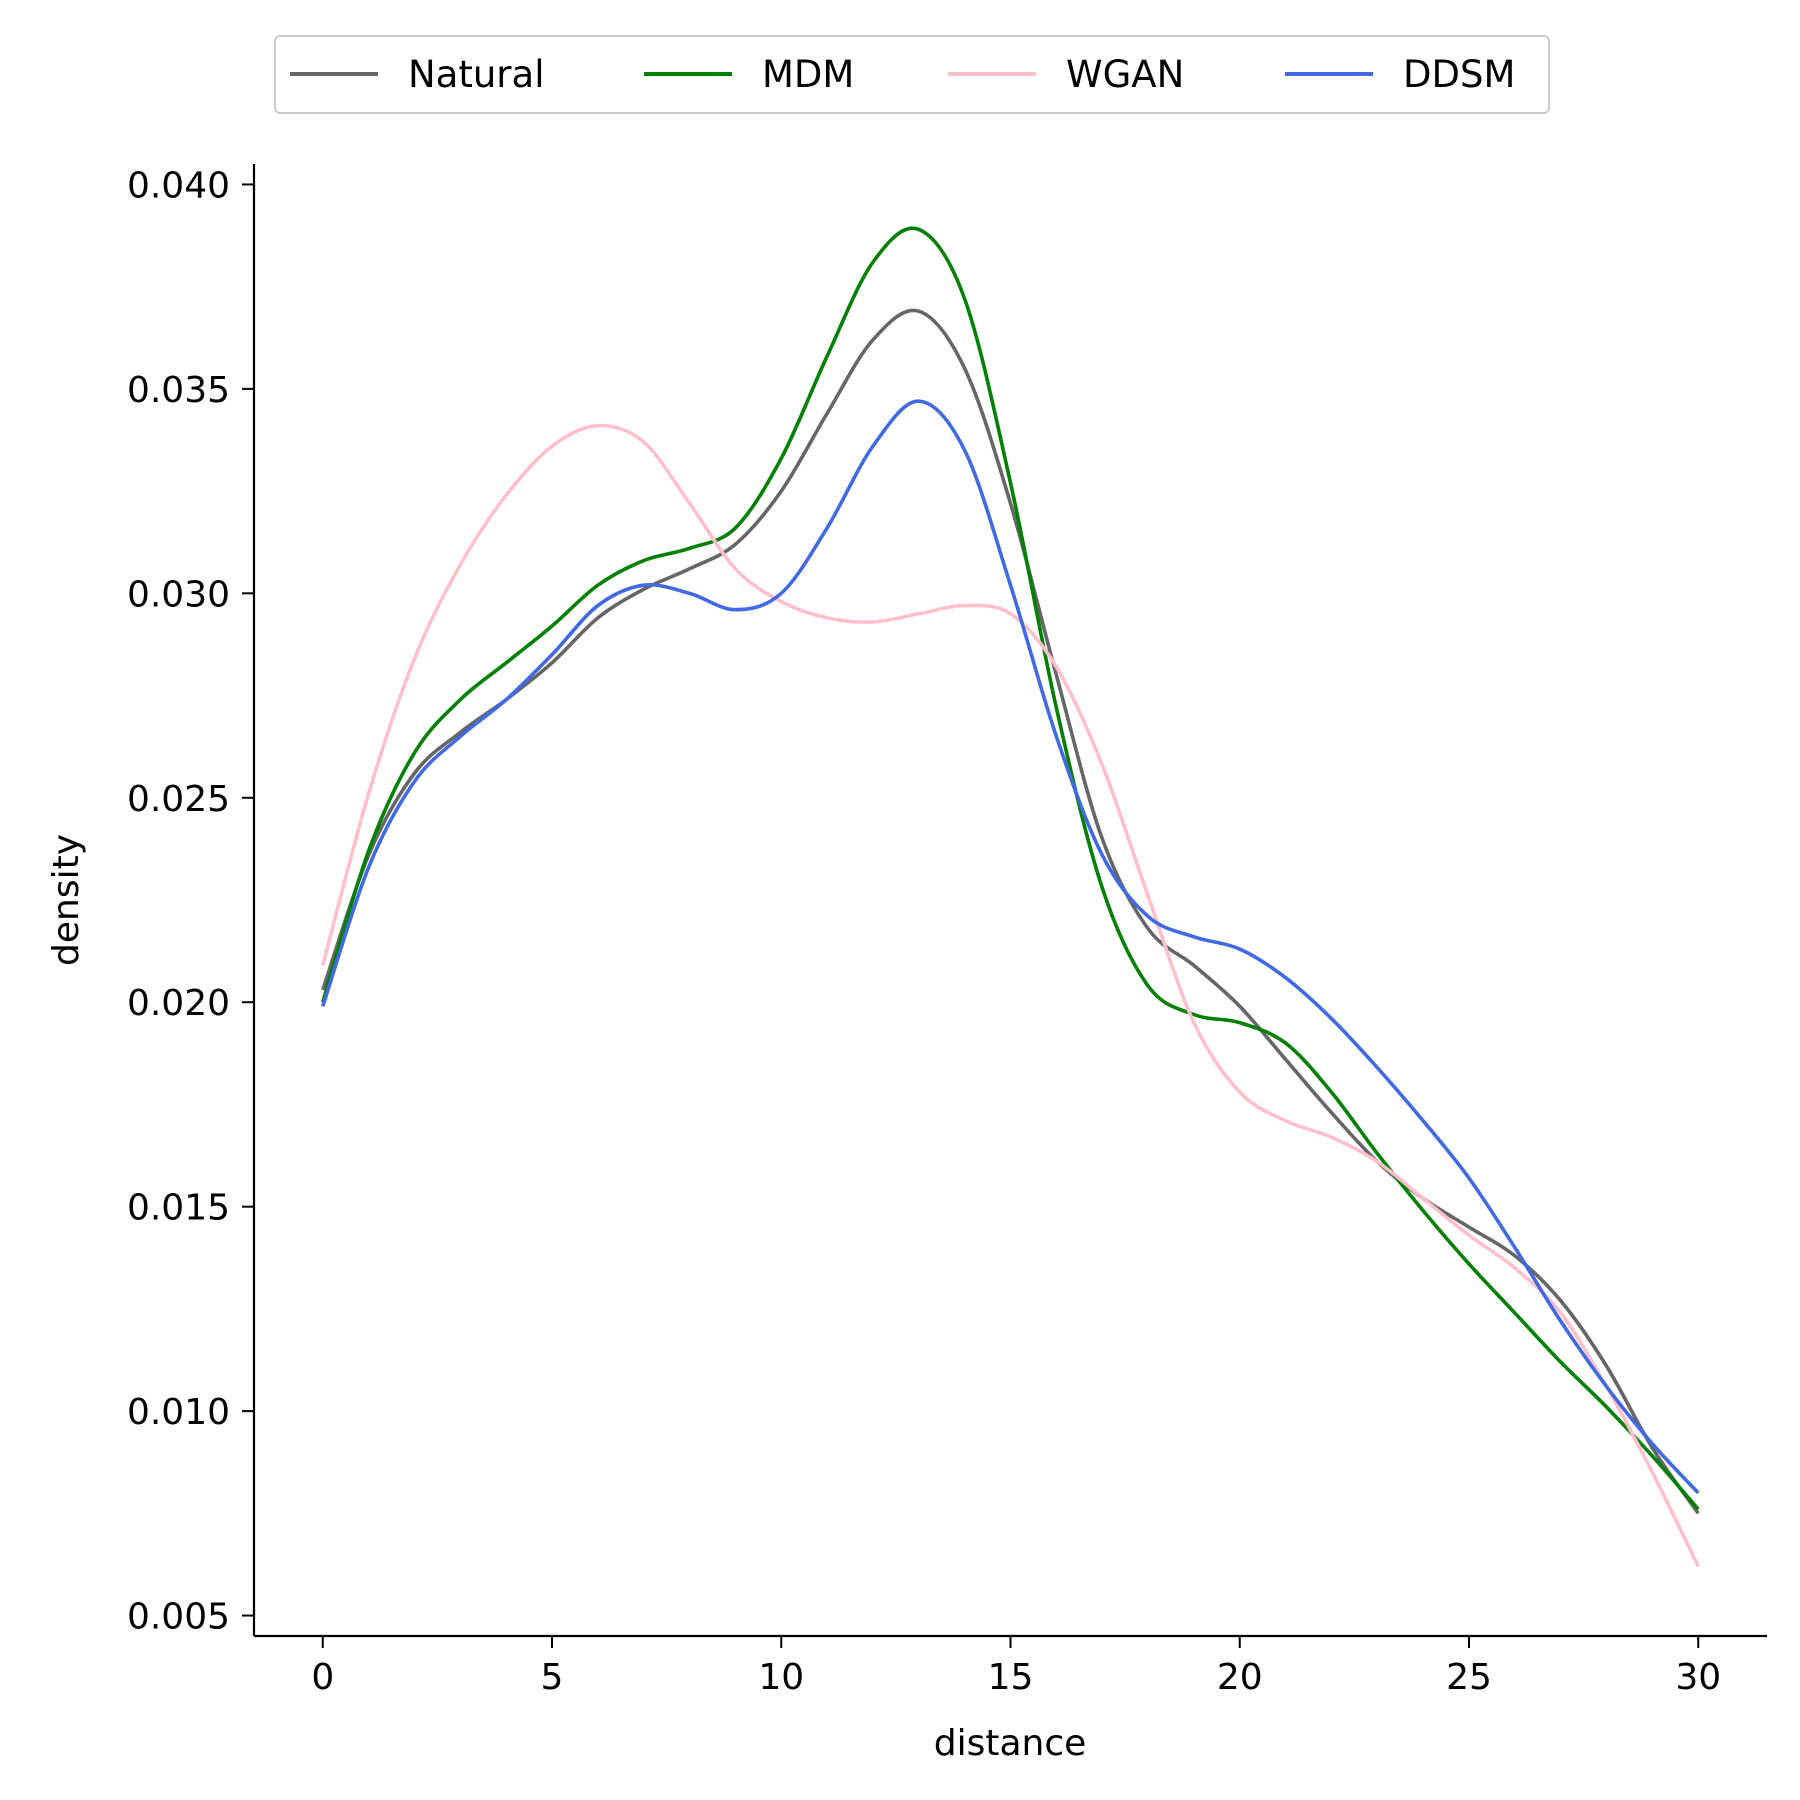 The height and width of the screenshot is (1800, 1800). I want to click on legend-frame, so click(912, 74).